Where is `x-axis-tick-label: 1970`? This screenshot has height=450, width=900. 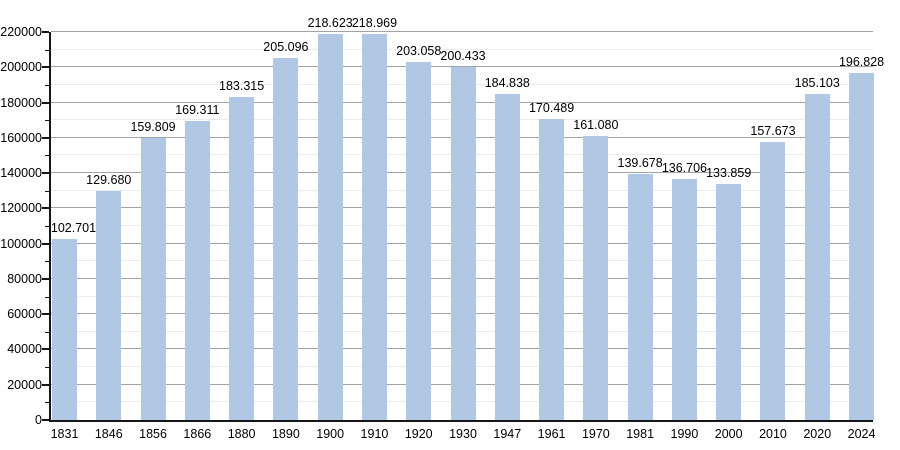
x-axis-tick-label: 1970 is located at coordinates (595, 434).